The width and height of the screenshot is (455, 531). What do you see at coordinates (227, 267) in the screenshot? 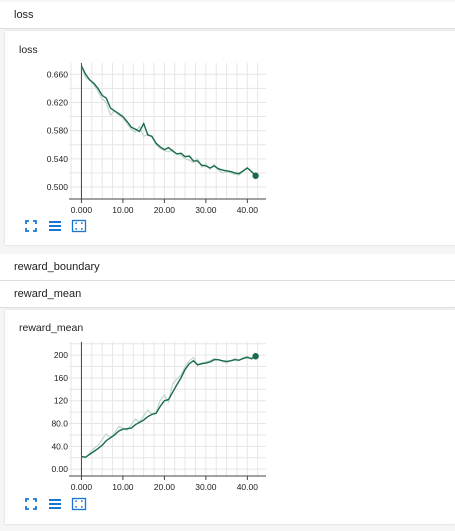
I see `reward-boundary-section-header: reward_boundary` at bounding box center [227, 267].